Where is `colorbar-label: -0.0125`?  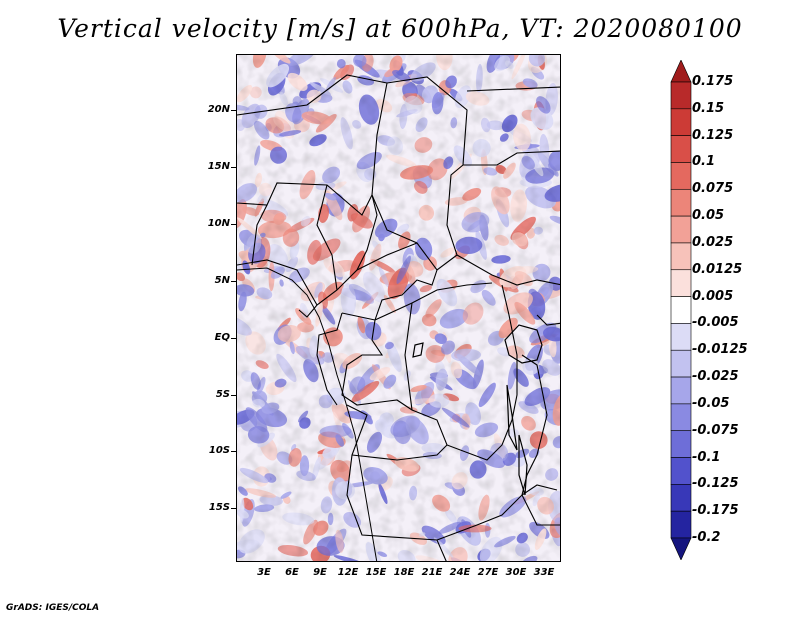 colorbar-label: -0.0125 is located at coordinates (720, 350).